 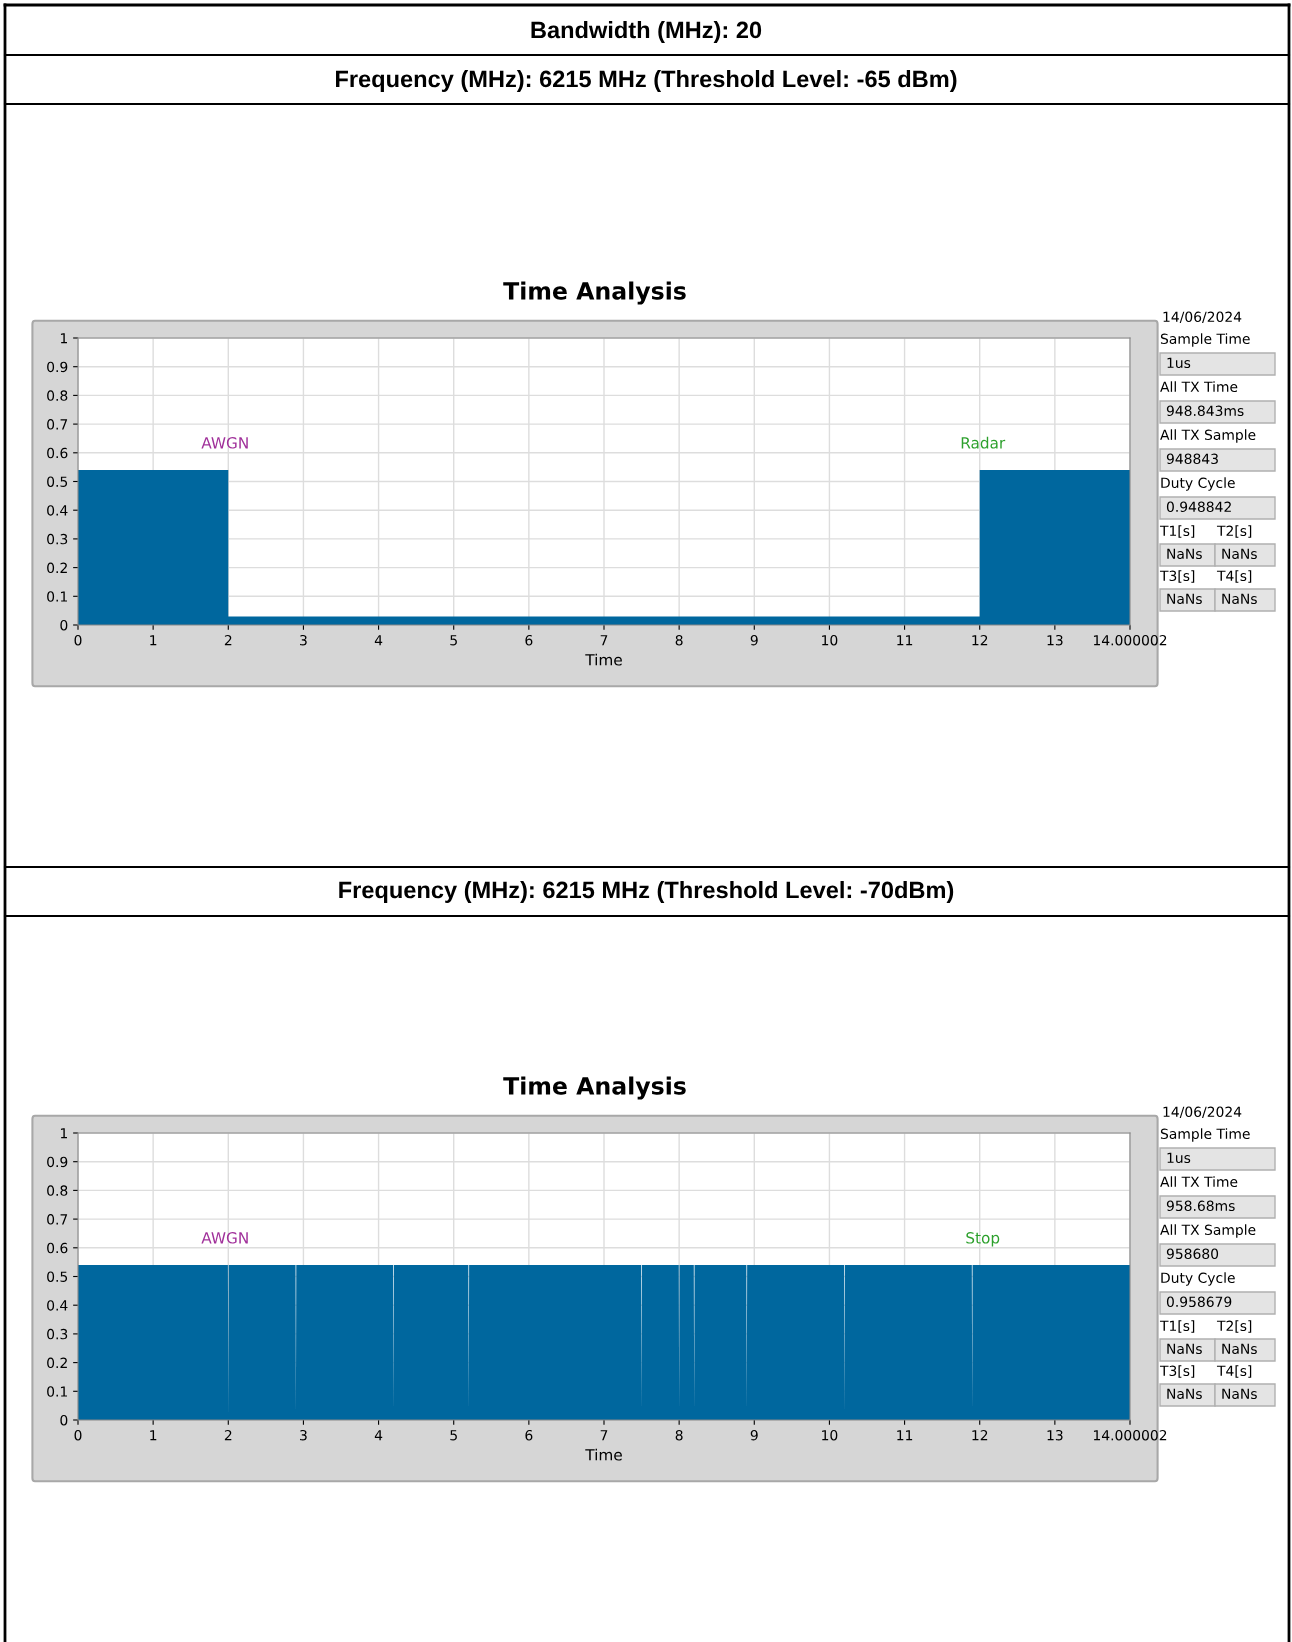 What do you see at coordinates (1200, 1206) in the screenshot?
I see `text: 958.68ms` at bounding box center [1200, 1206].